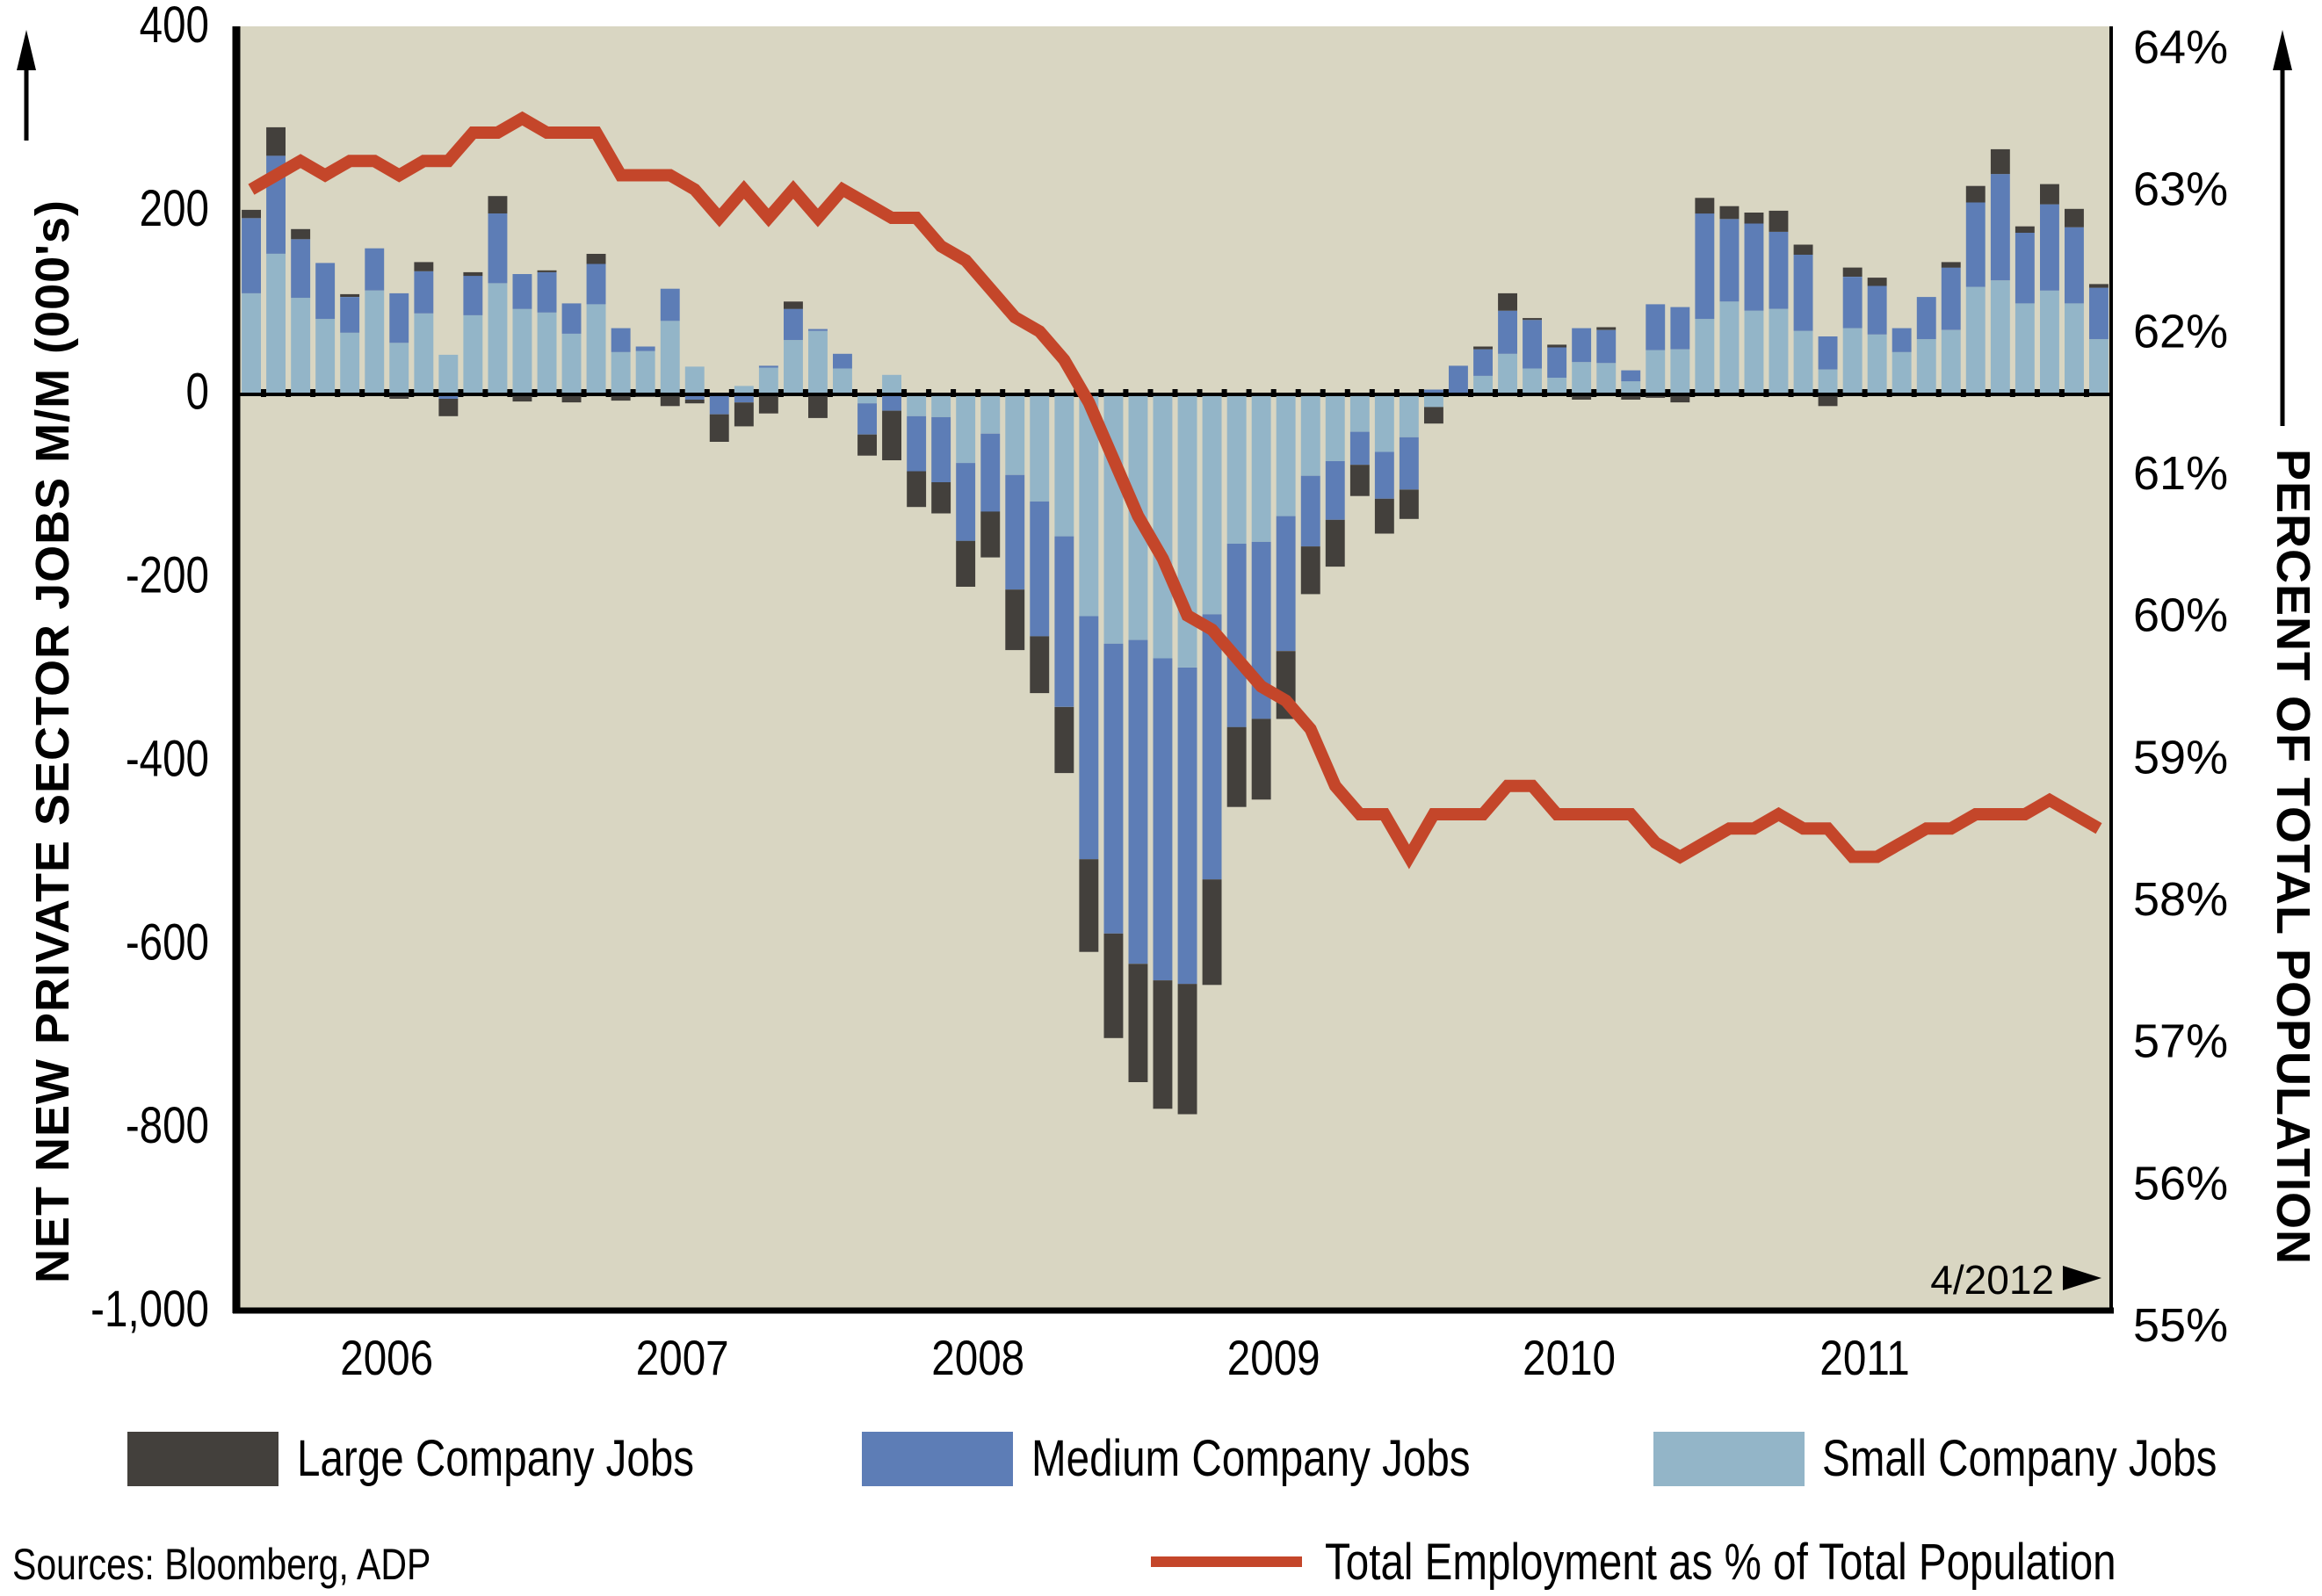  What do you see at coordinates (175, 209) in the screenshot?
I see `y-tick-label: 200` at bounding box center [175, 209].